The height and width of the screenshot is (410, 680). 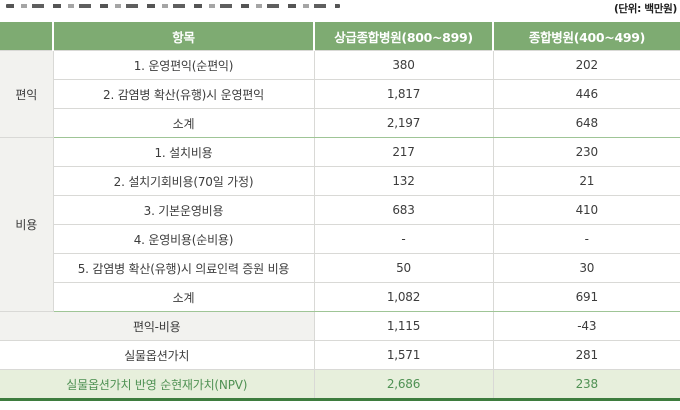 What do you see at coordinates (586, 36) in the screenshot?
I see `column-header-hospital-2: 종합병원(400~499)` at bounding box center [586, 36].